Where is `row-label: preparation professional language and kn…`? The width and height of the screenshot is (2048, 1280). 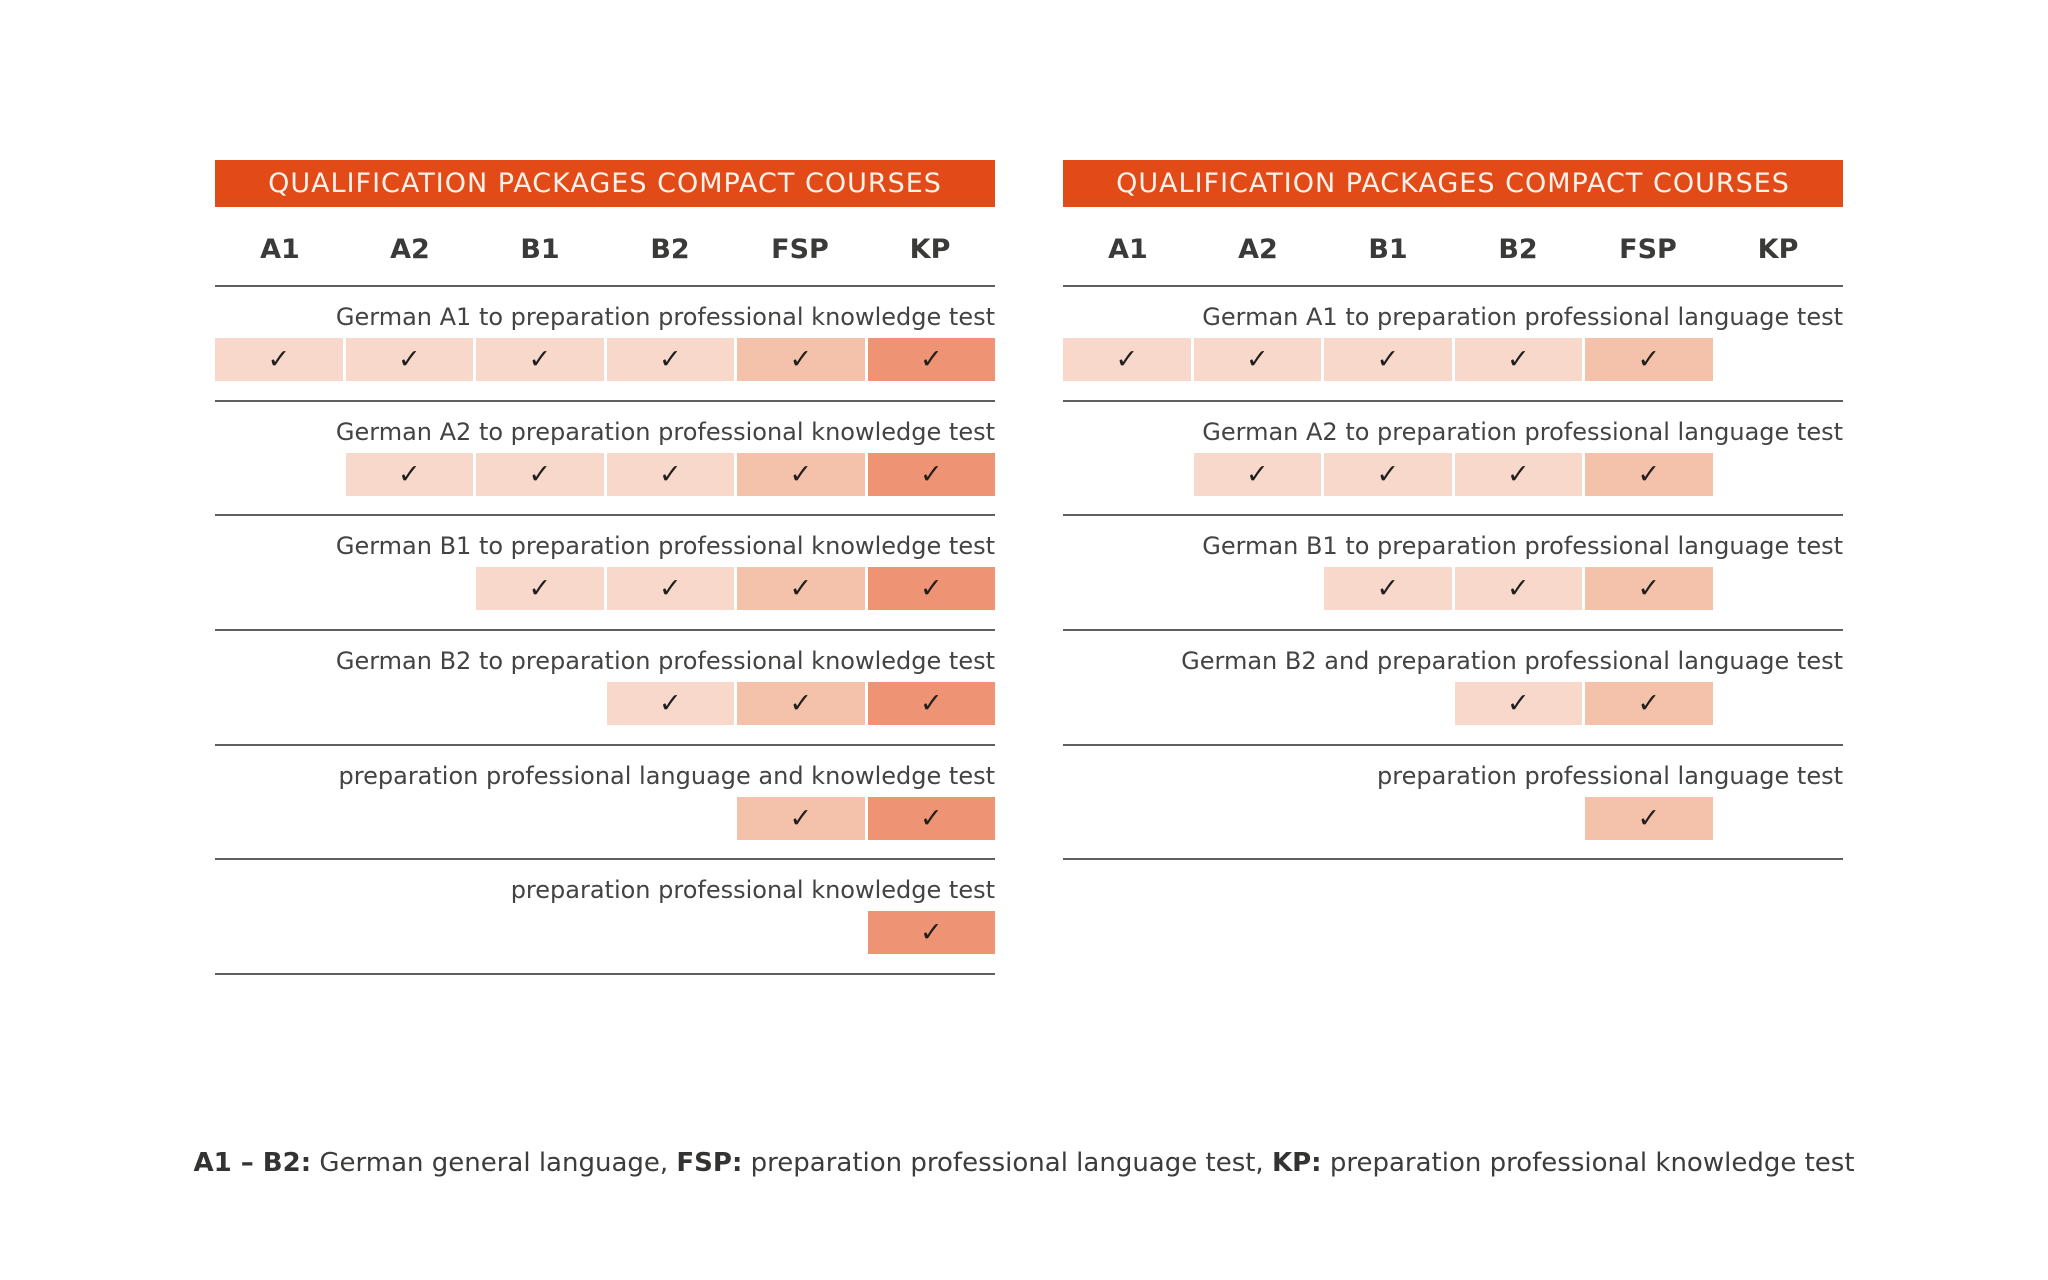 row-label: preparation professional language and kn… is located at coordinates (666, 775).